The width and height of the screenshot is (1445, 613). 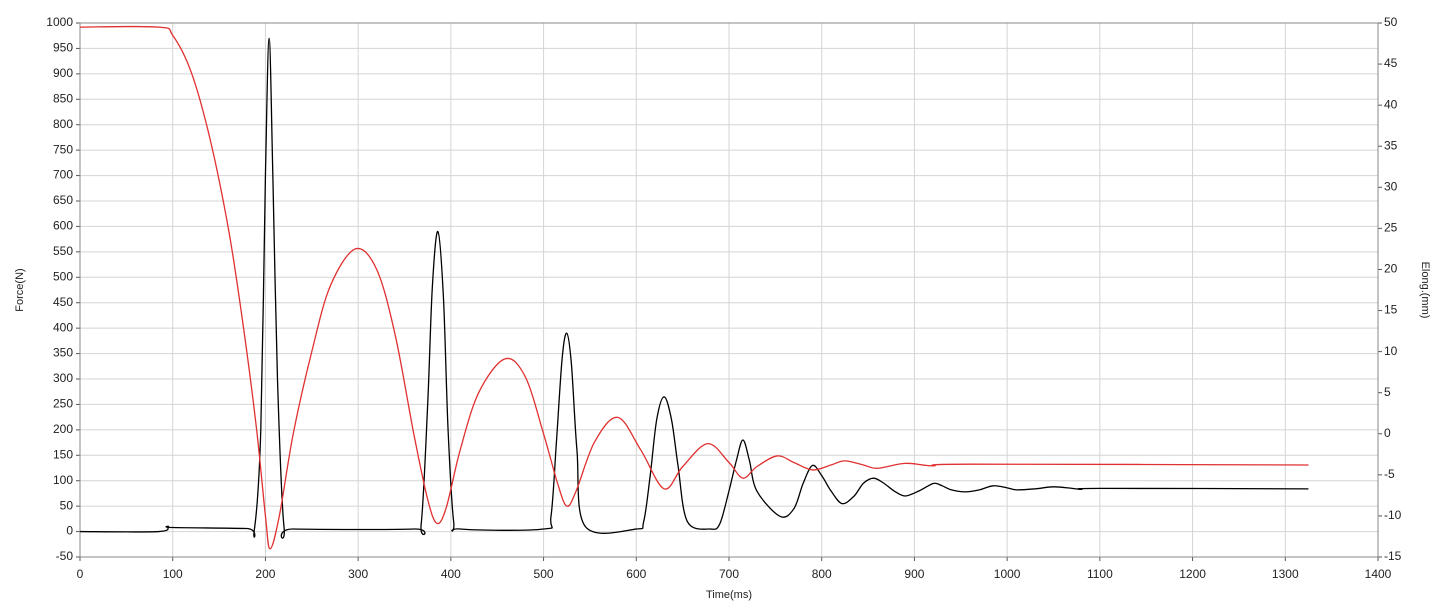 What do you see at coordinates (1393, 515) in the screenshot?
I see `y2-tick-label: -10` at bounding box center [1393, 515].